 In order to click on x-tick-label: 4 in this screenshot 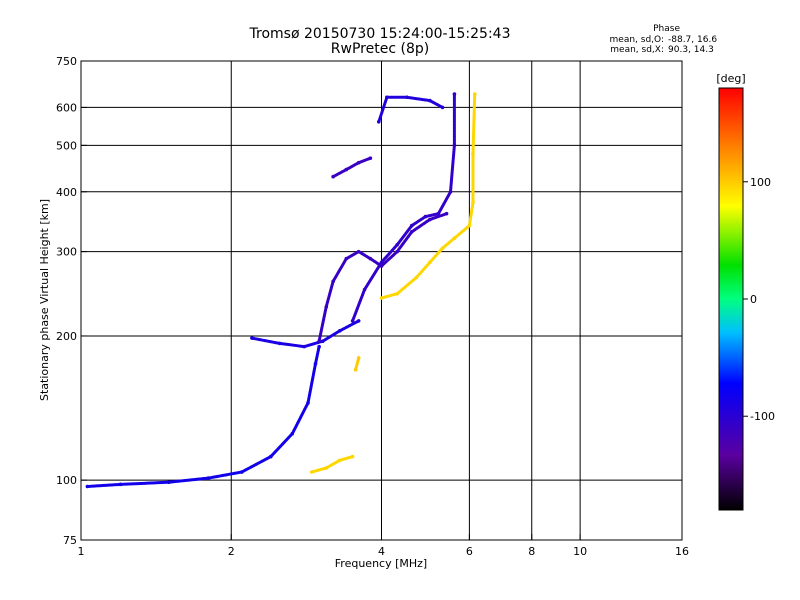, I will do `click(381, 551)`.